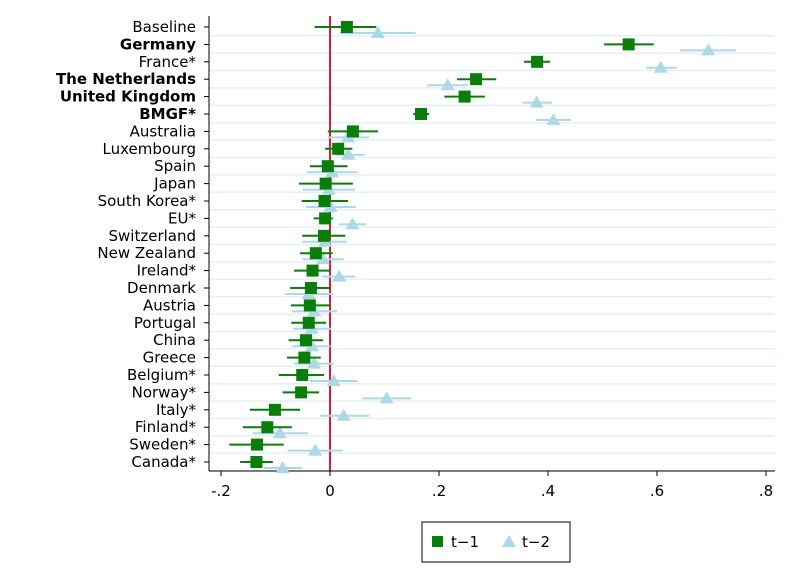  I want to click on x-tick-label: -.2, so click(221, 491).